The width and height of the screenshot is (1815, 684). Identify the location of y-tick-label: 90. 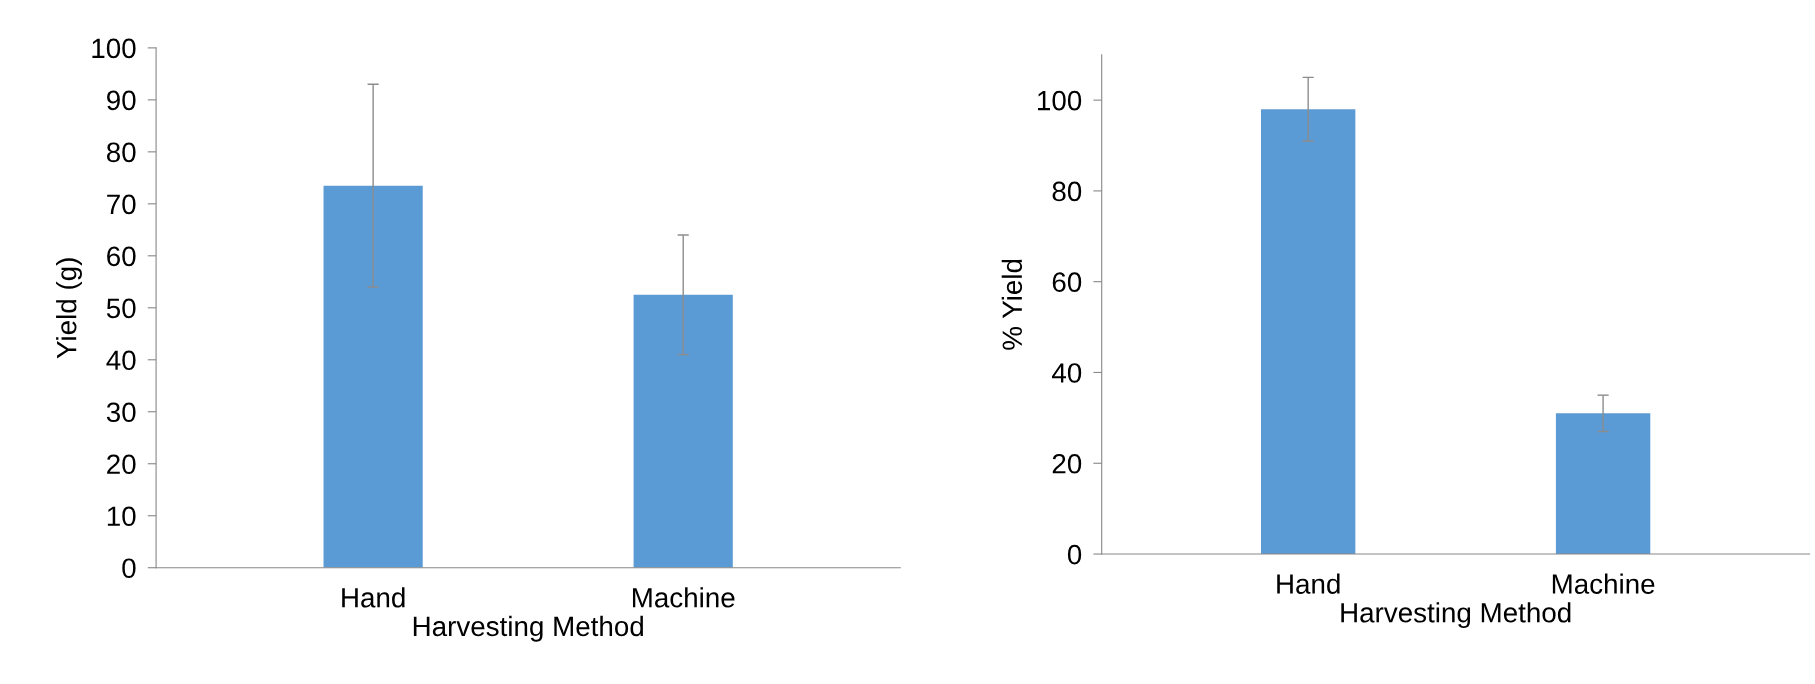
(121, 100).